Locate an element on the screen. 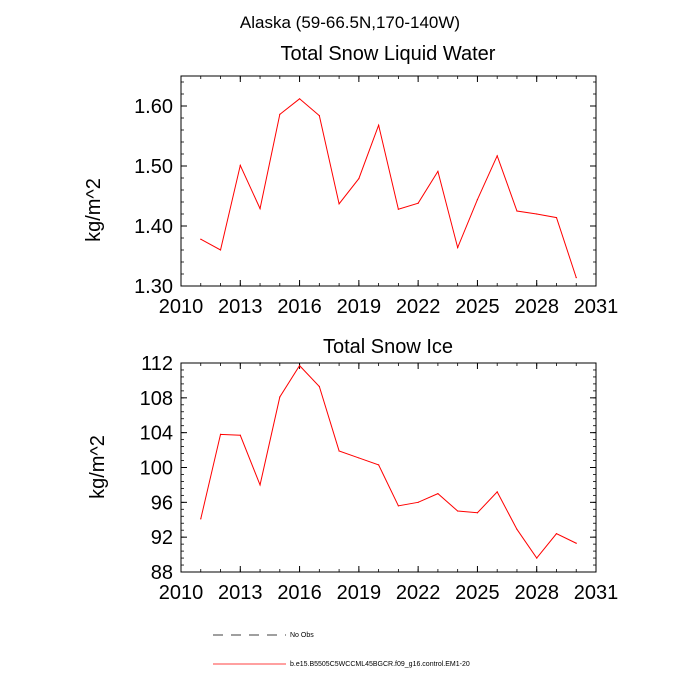 Image resolution: width=700 pixels, height=700 pixels. legend-label-no-obs: No Obs is located at coordinates (302, 635).